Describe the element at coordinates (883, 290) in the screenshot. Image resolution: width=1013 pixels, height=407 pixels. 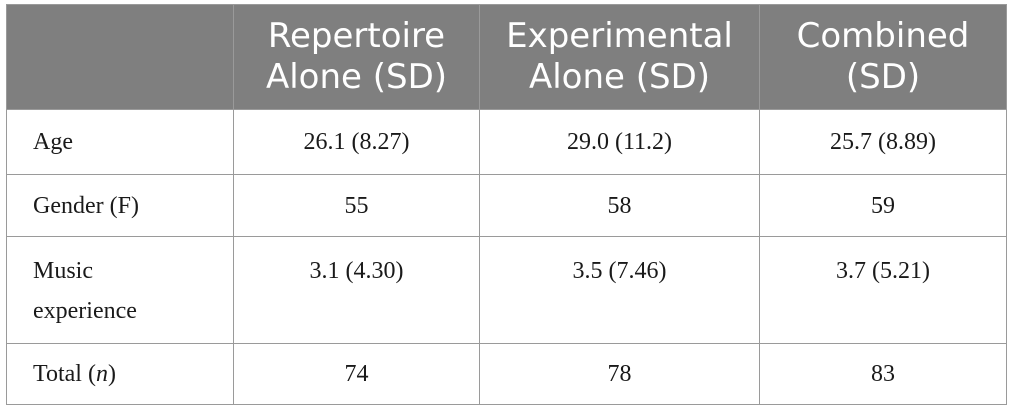
I see `cell-music-combined: 3.7 (5.21)` at that location.